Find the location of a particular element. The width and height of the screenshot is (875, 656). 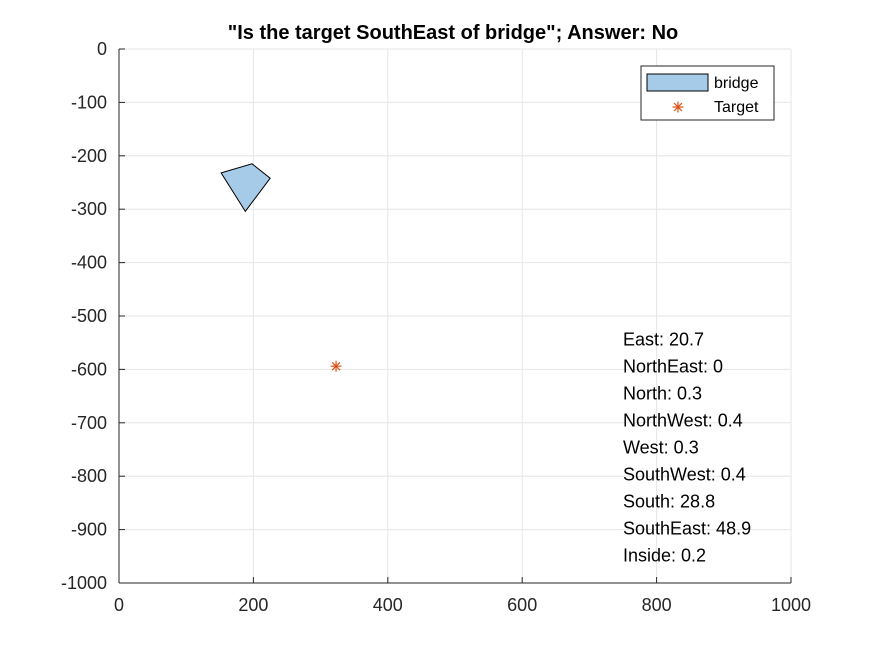

annotation-line: SouthEast: 48.9 is located at coordinates (687, 528).